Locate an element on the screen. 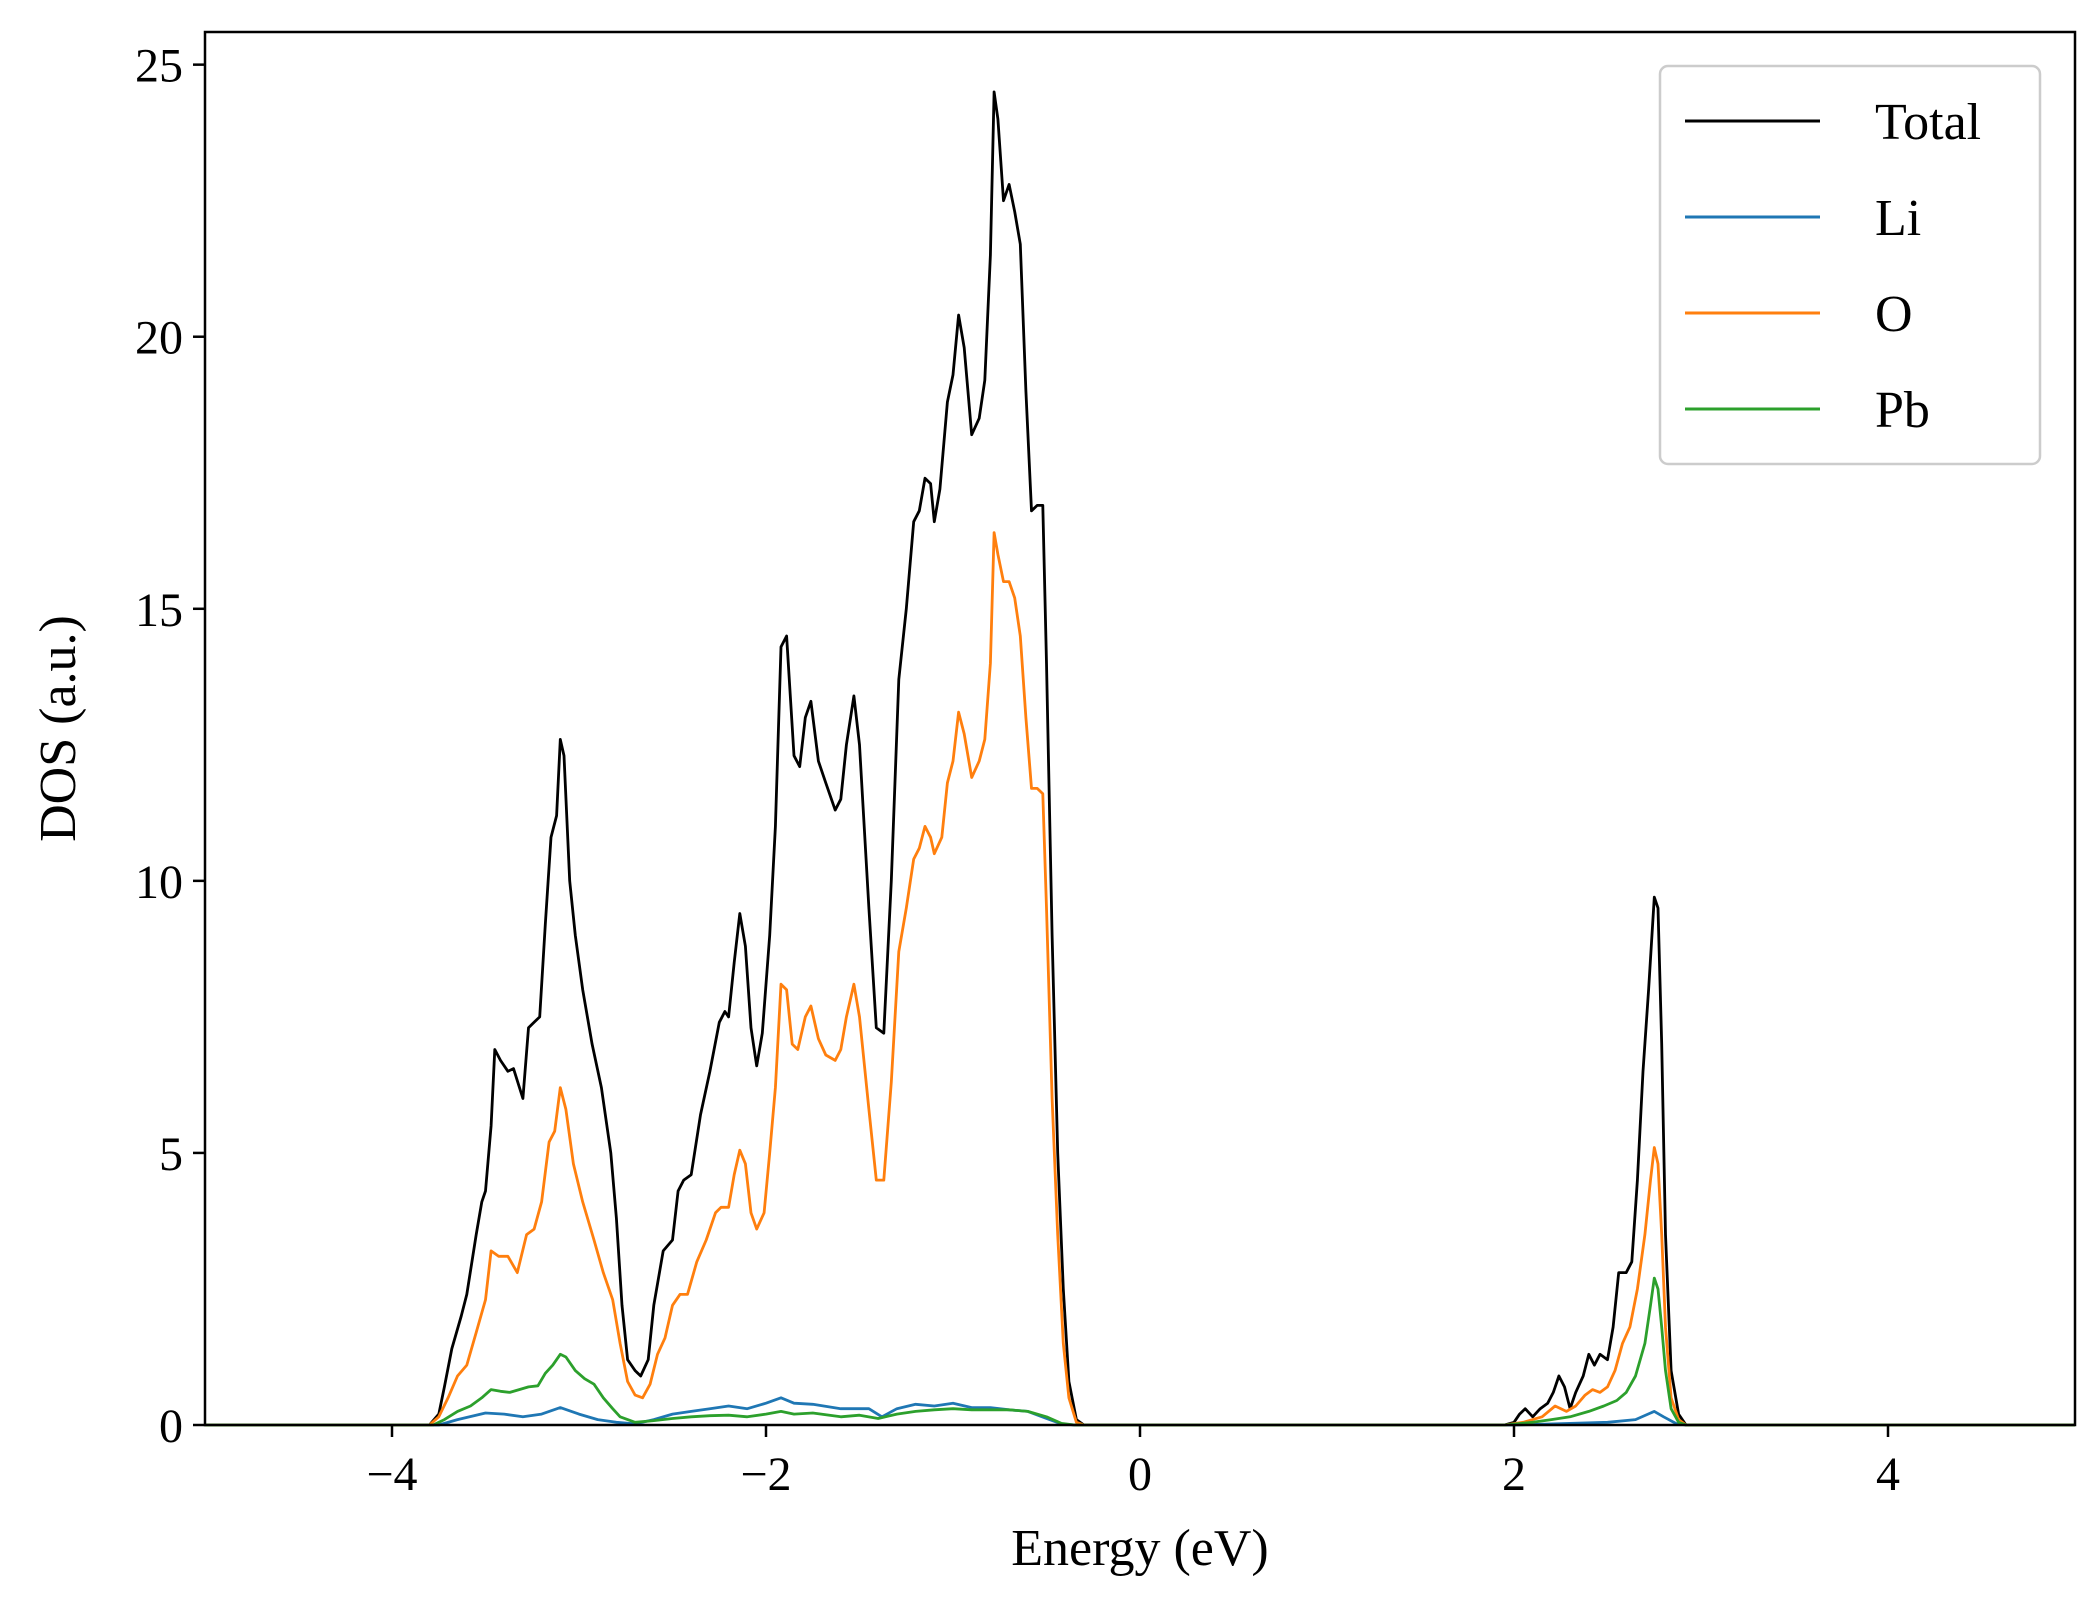  legend: Total Li O Pb is located at coordinates (1850, 265).